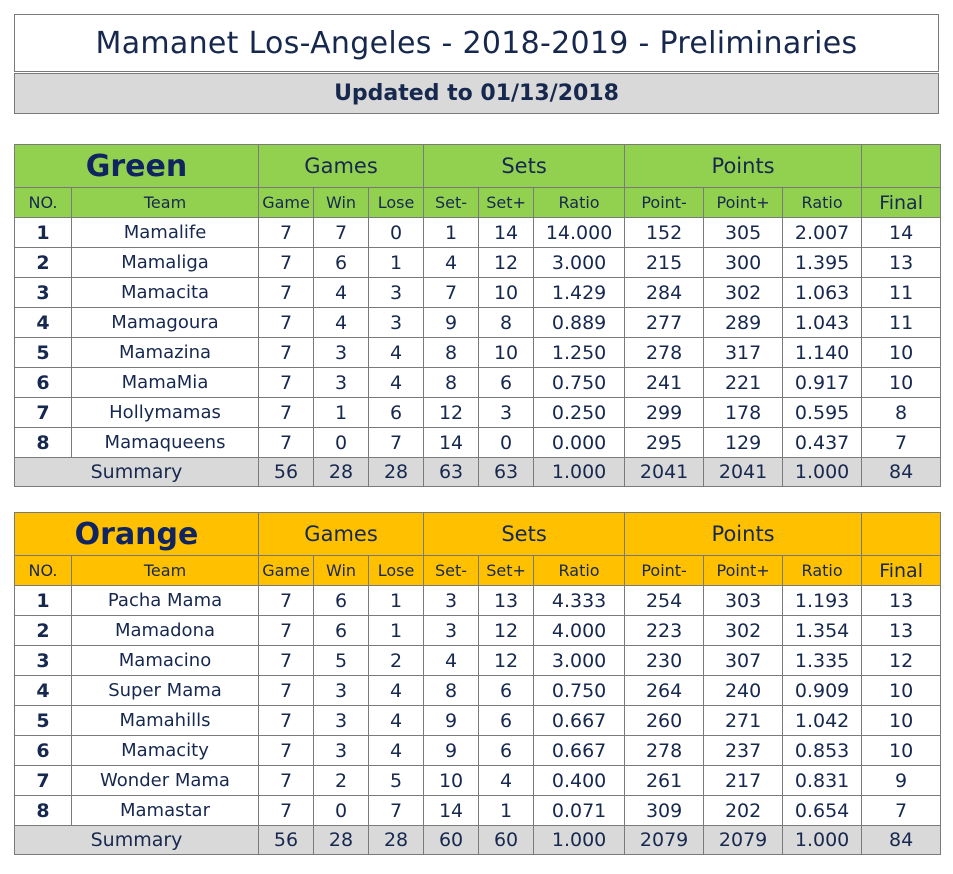 This screenshot has width=953, height=874. What do you see at coordinates (579, 570) in the screenshot?
I see `col-header: Ratio` at bounding box center [579, 570].